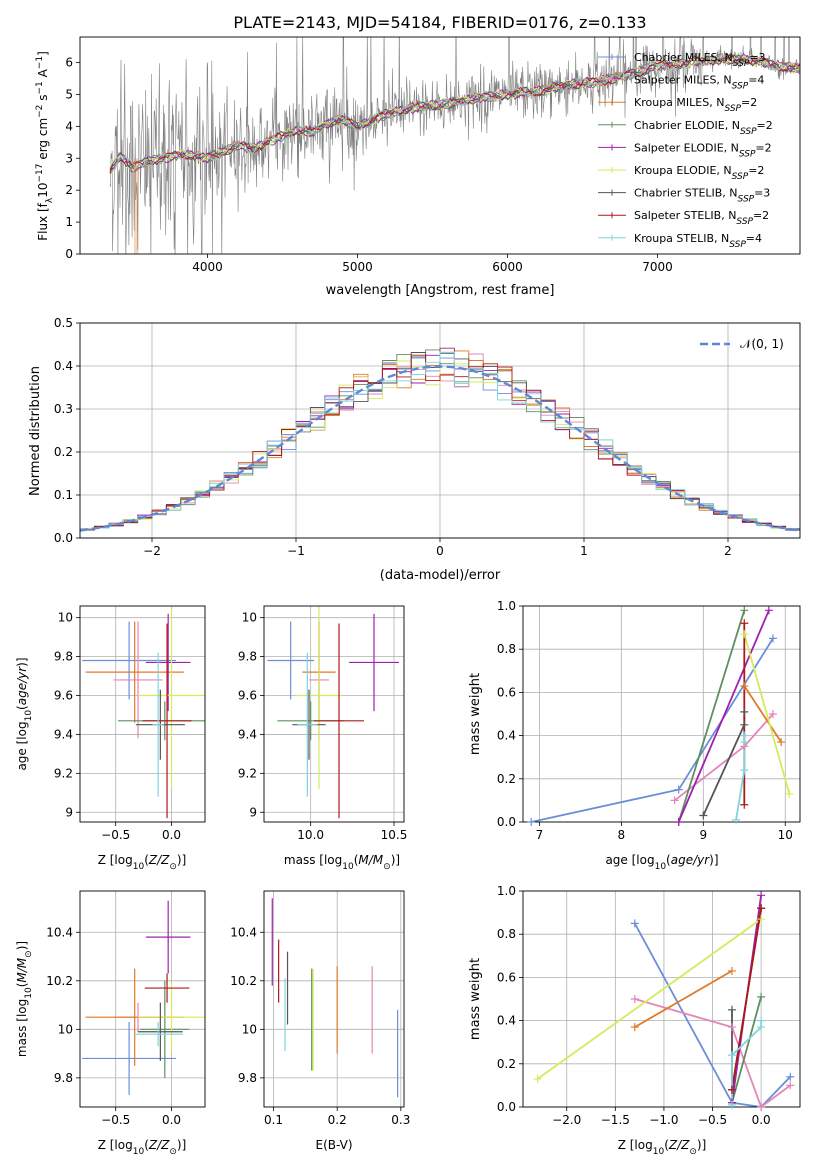  Describe the element at coordinates (310, 835) in the screenshot. I see `x-tick-label: 10.0` at that location.